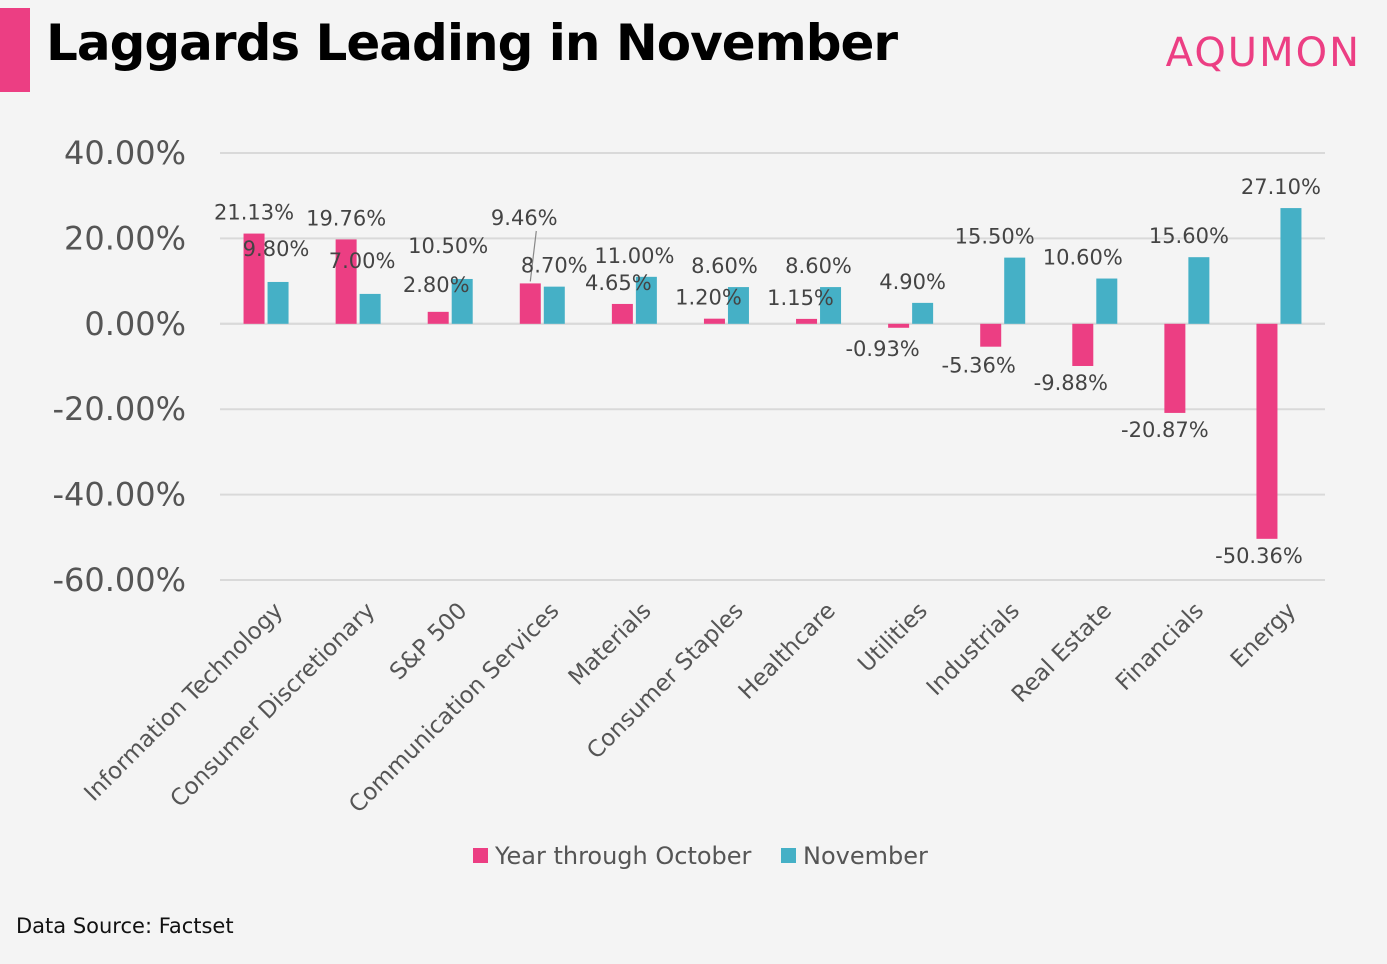 The image size is (1387, 964). Describe the element at coordinates (135, 324) in the screenshot. I see `y-tick-label: 0.00%` at that location.